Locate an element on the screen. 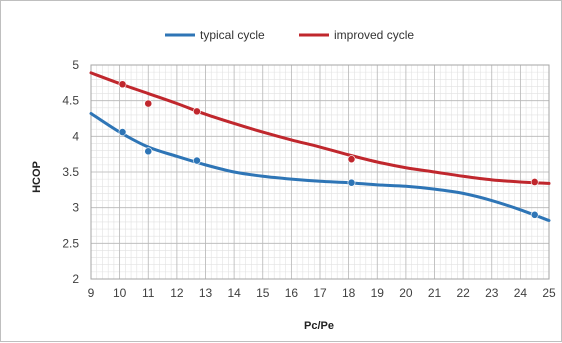  x-tick-label: 15 is located at coordinates (263, 293).